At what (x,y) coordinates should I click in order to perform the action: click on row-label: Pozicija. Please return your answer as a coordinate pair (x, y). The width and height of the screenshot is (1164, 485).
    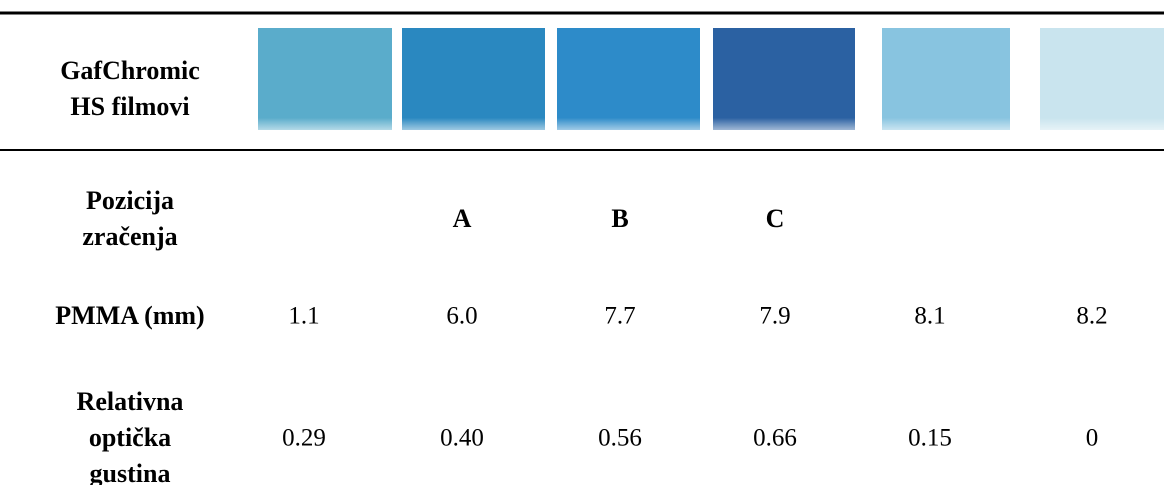
    Looking at the image, I should click on (130, 200).